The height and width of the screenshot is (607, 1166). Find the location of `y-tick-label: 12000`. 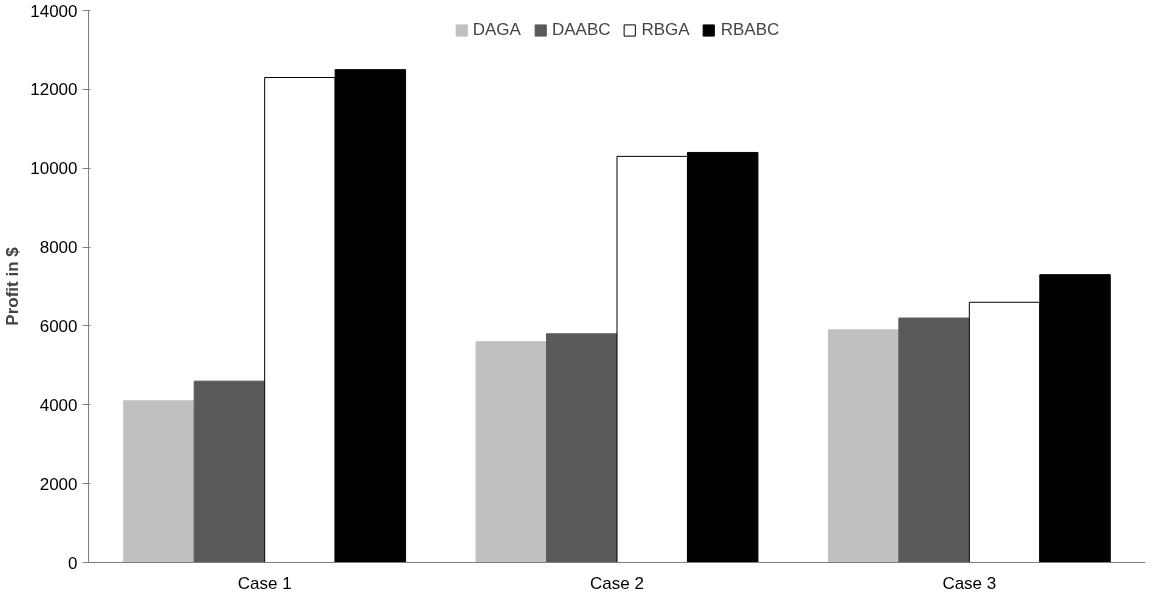

y-tick-label: 12000 is located at coordinates (54, 90).